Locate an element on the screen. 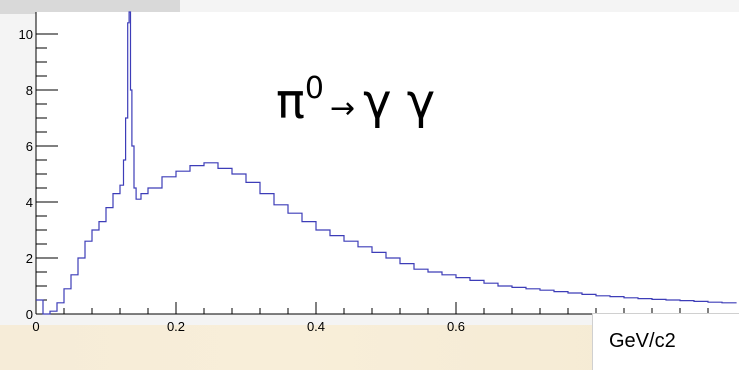  y-tick-label: 8 is located at coordinates (29, 90).